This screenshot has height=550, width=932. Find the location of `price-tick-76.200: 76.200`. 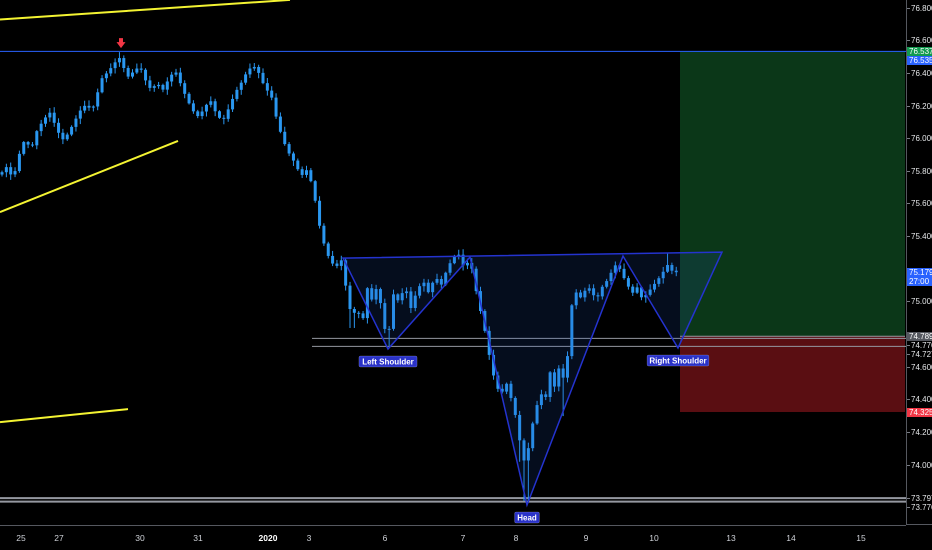

price-tick-76.200: 76.200 is located at coordinates (919, 106).